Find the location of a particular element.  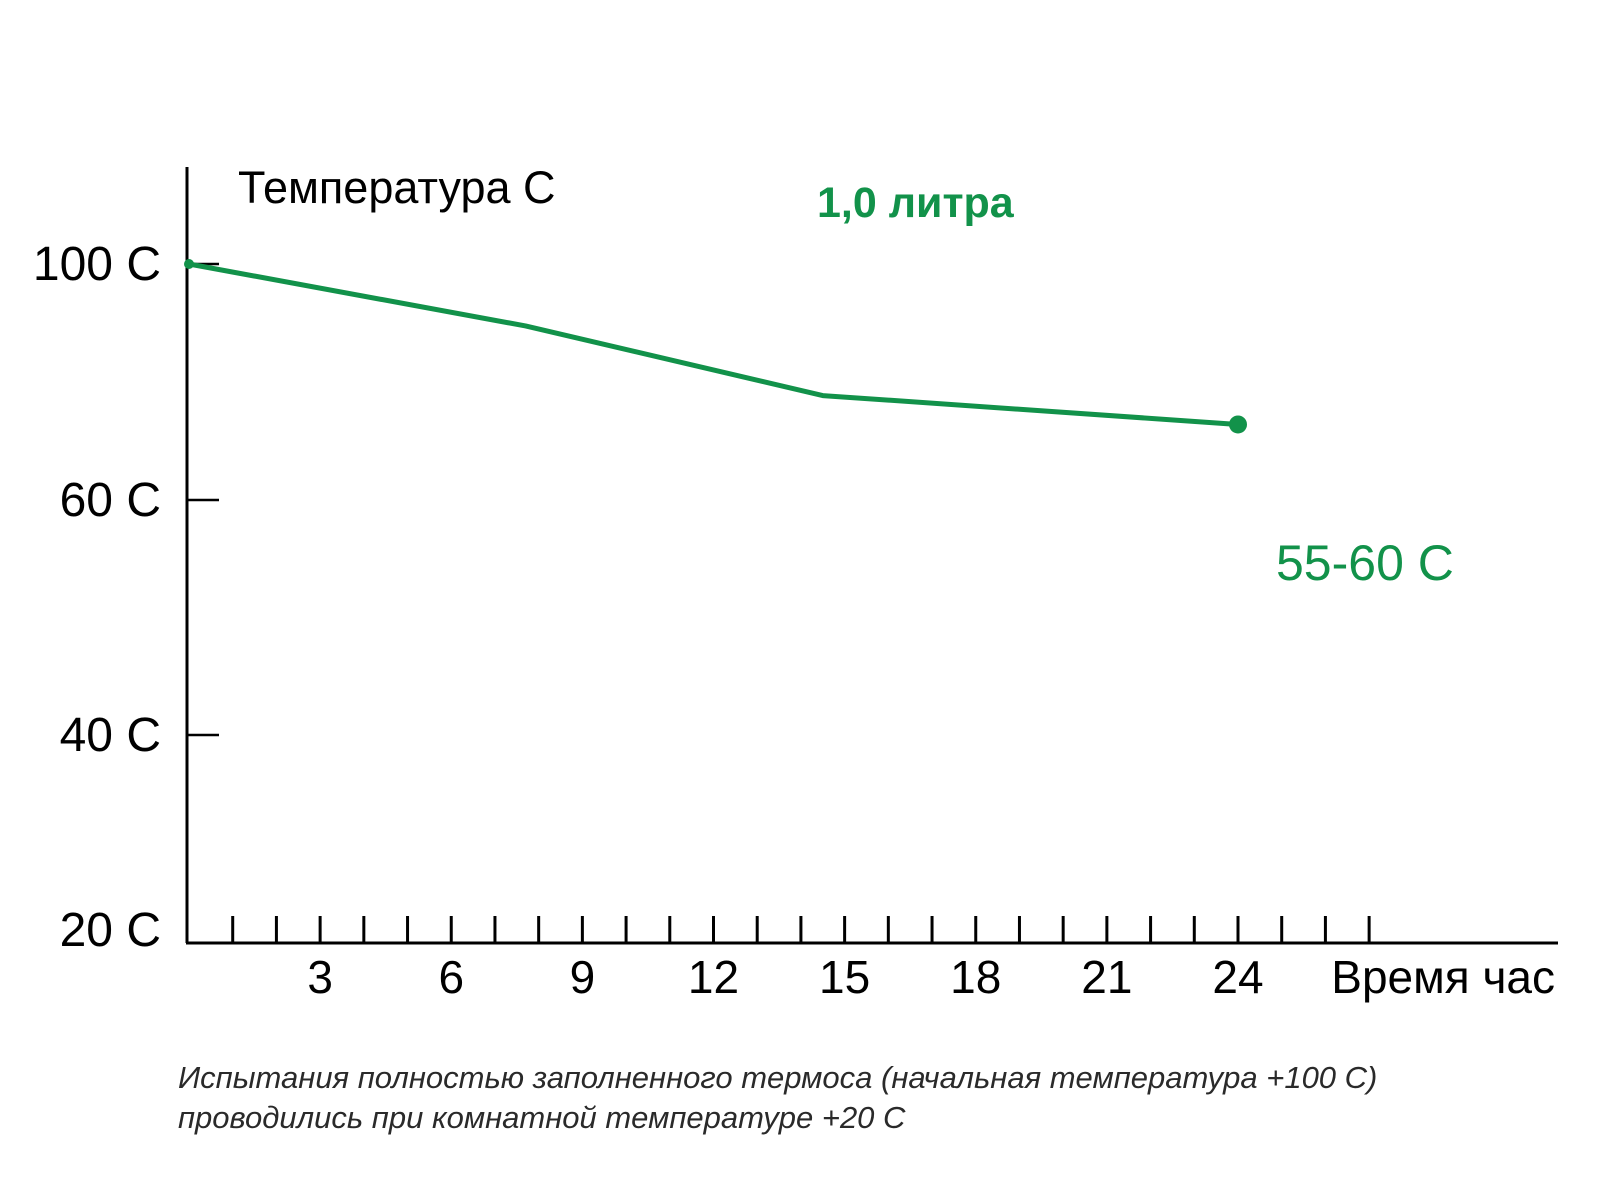

x-tick-label: 18 is located at coordinates (975, 977).